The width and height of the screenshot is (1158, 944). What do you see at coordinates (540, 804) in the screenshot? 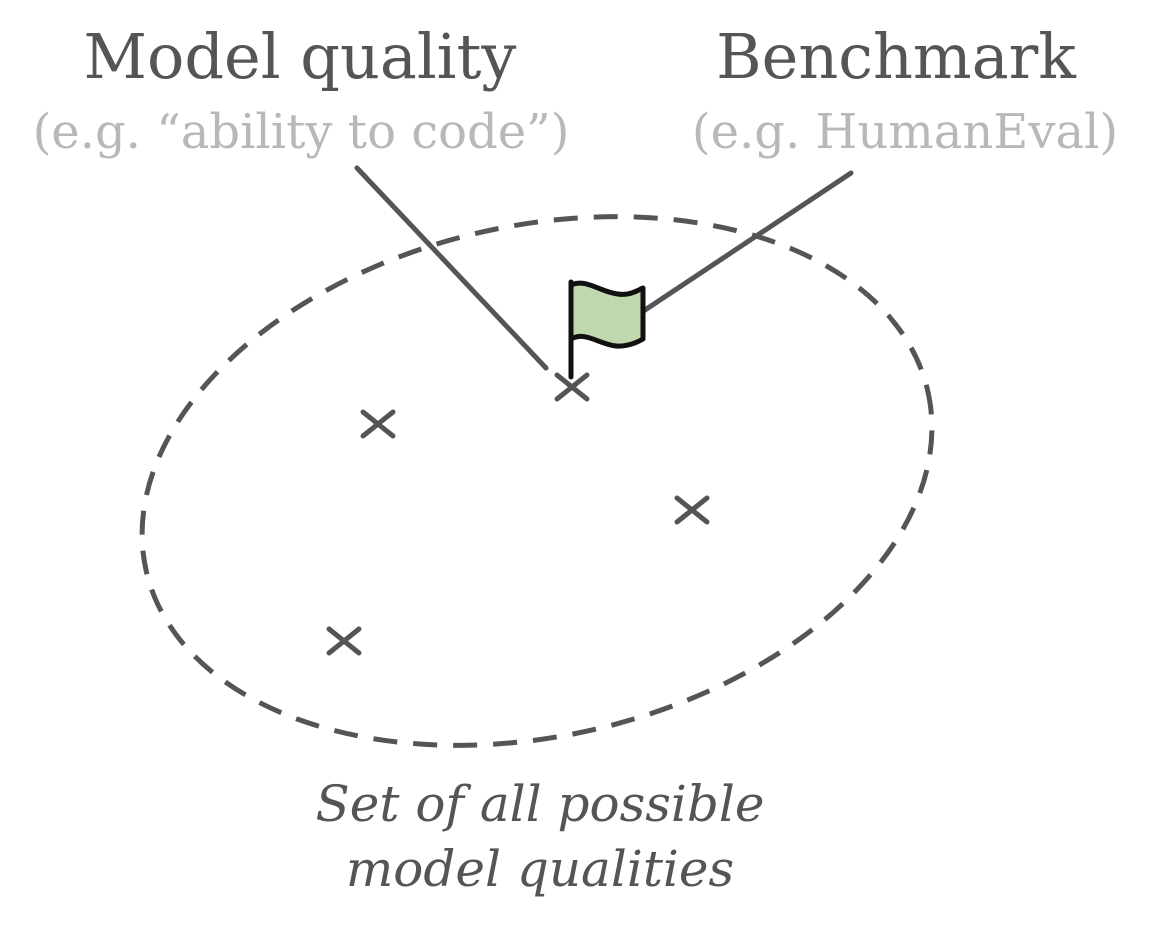
I see `caption-line-1: Set of all possible` at bounding box center [540, 804].